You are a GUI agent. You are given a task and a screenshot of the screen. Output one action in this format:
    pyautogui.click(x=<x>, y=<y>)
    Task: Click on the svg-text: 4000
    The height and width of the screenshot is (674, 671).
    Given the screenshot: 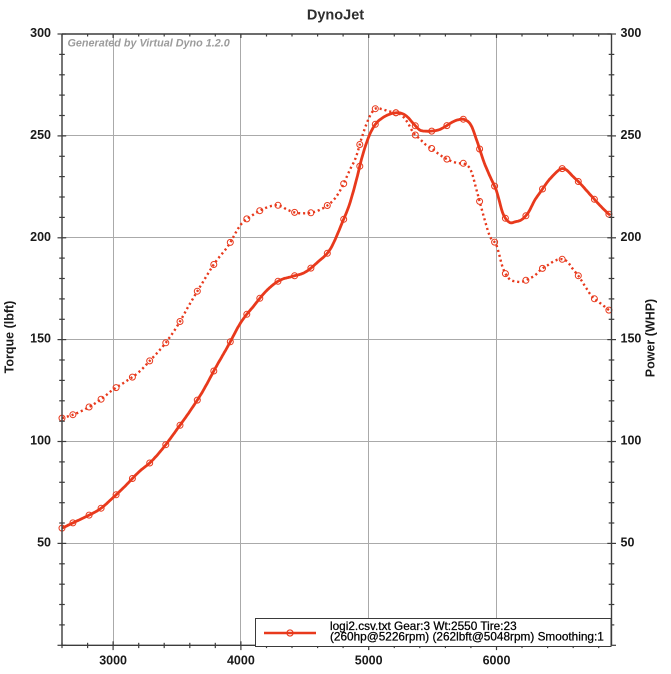 What is the action you would take?
    pyautogui.click(x=241, y=661)
    